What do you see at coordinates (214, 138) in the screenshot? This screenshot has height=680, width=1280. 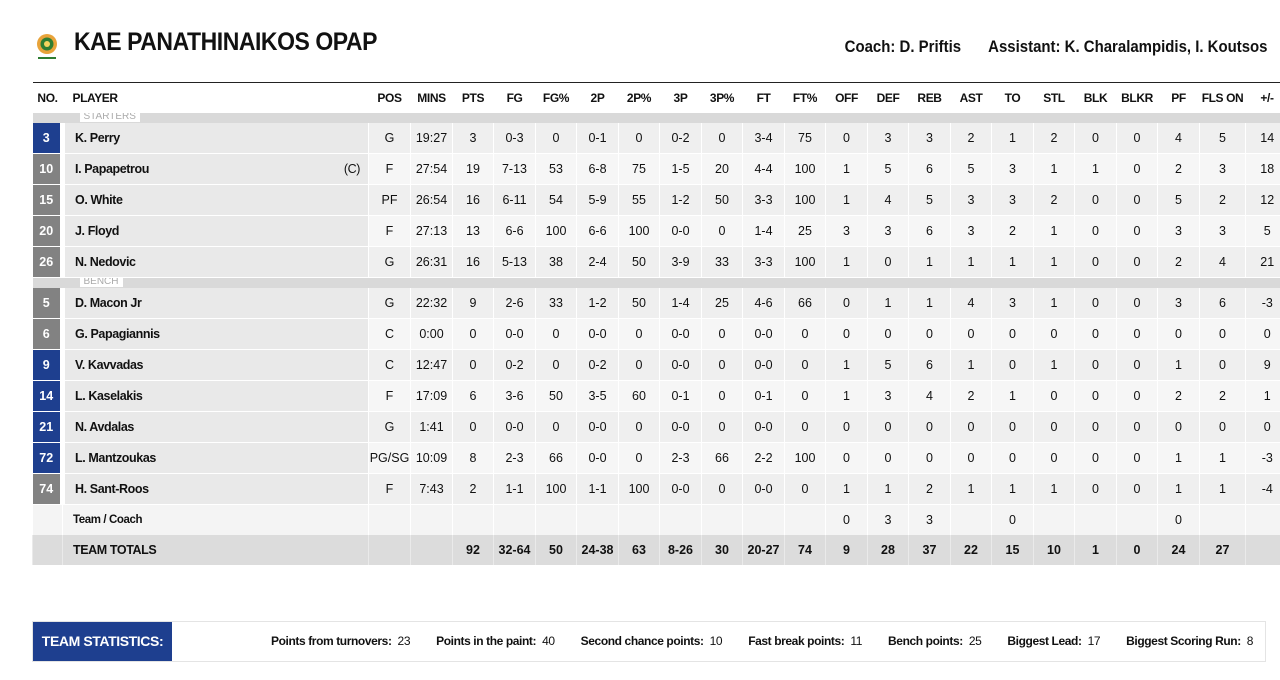 I see `player-name: K. Perry` at bounding box center [214, 138].